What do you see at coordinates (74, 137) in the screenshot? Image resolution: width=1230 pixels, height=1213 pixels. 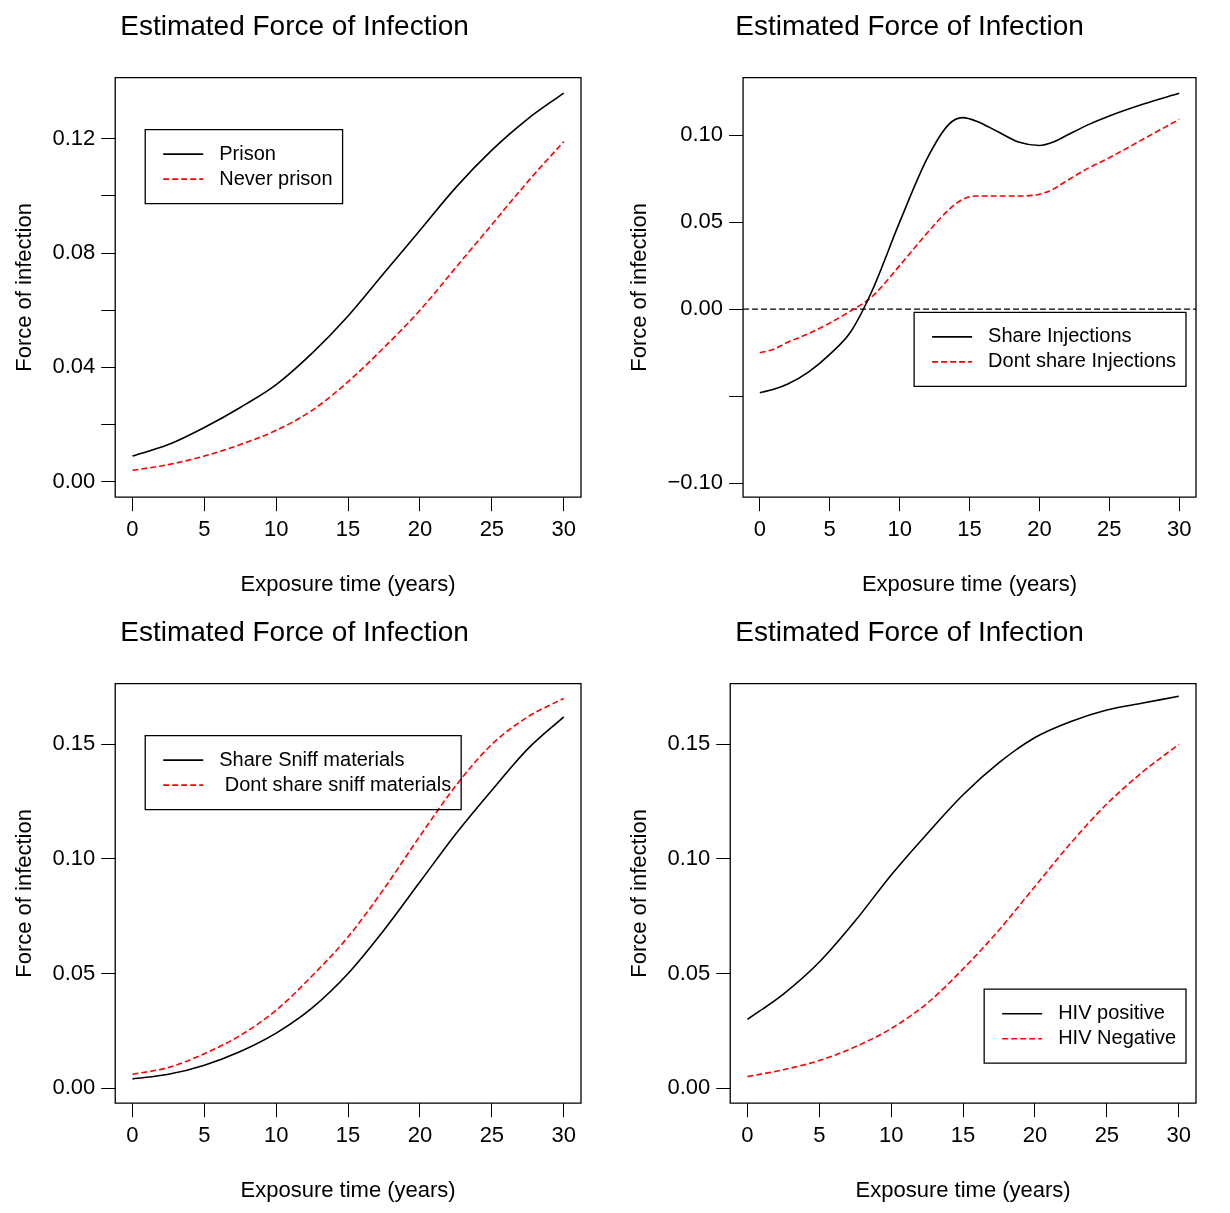 I see `y-tick-label: 0.12` at bounding box center [74, 137].